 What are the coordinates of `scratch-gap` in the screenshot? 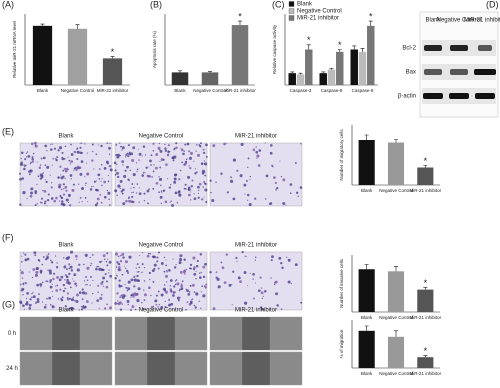 It's located at (161, 368).